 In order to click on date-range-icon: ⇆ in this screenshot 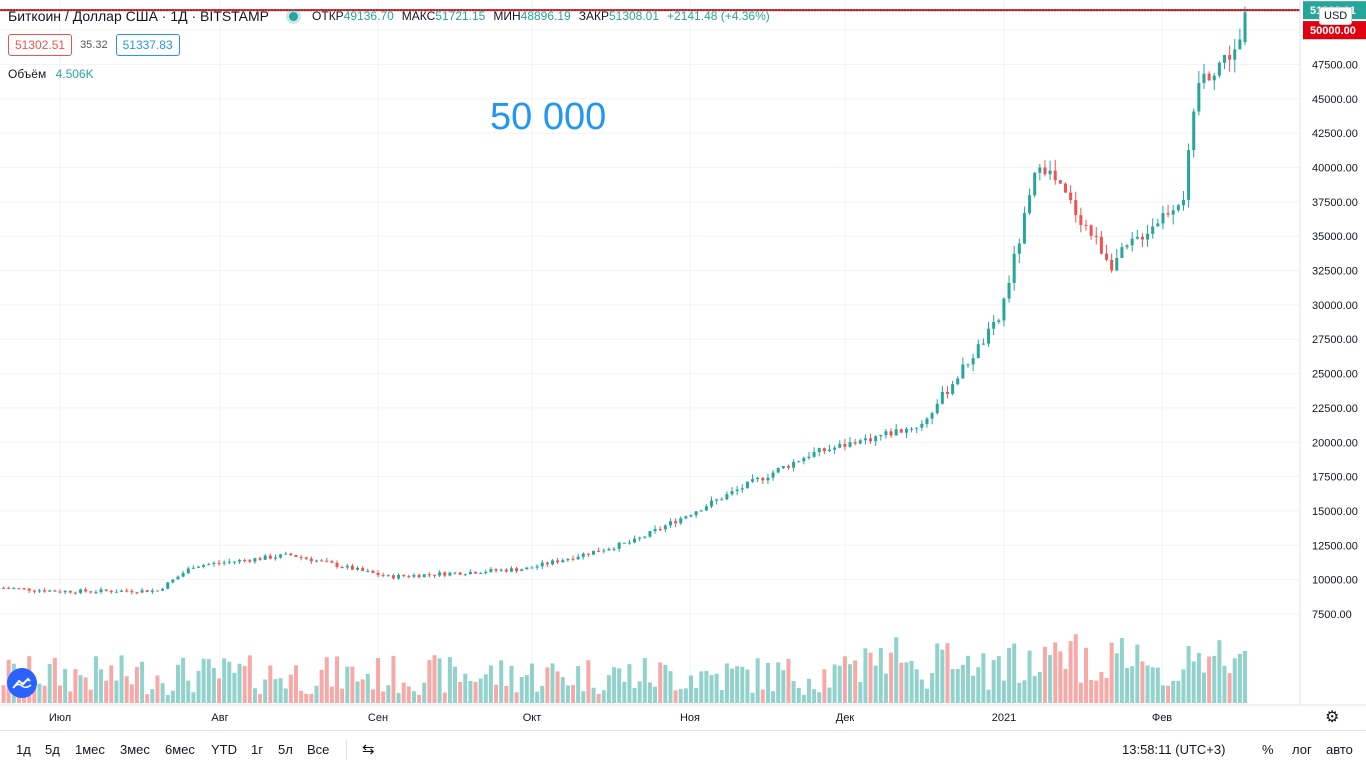, I will do `click(368, 749)`.